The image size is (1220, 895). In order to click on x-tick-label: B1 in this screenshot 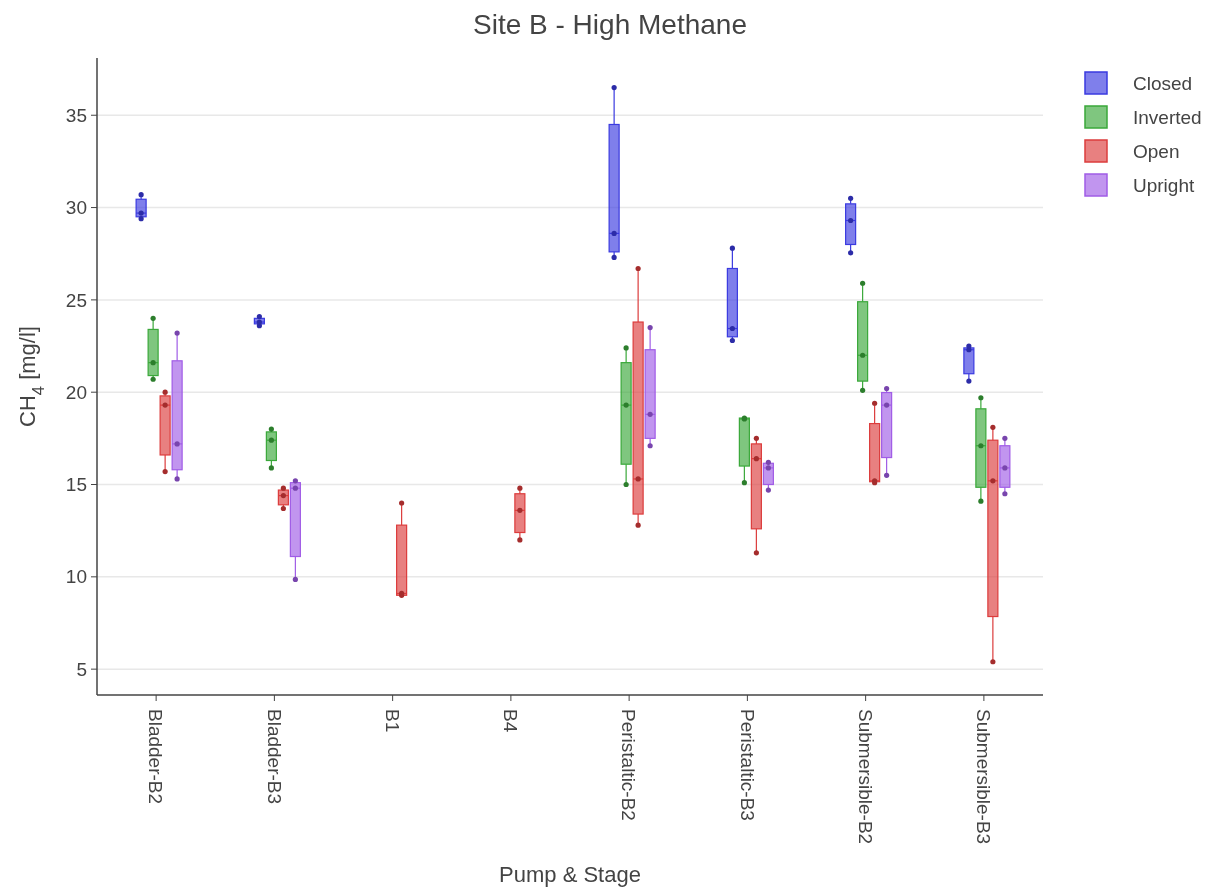, I will do `click(392, 721)`.